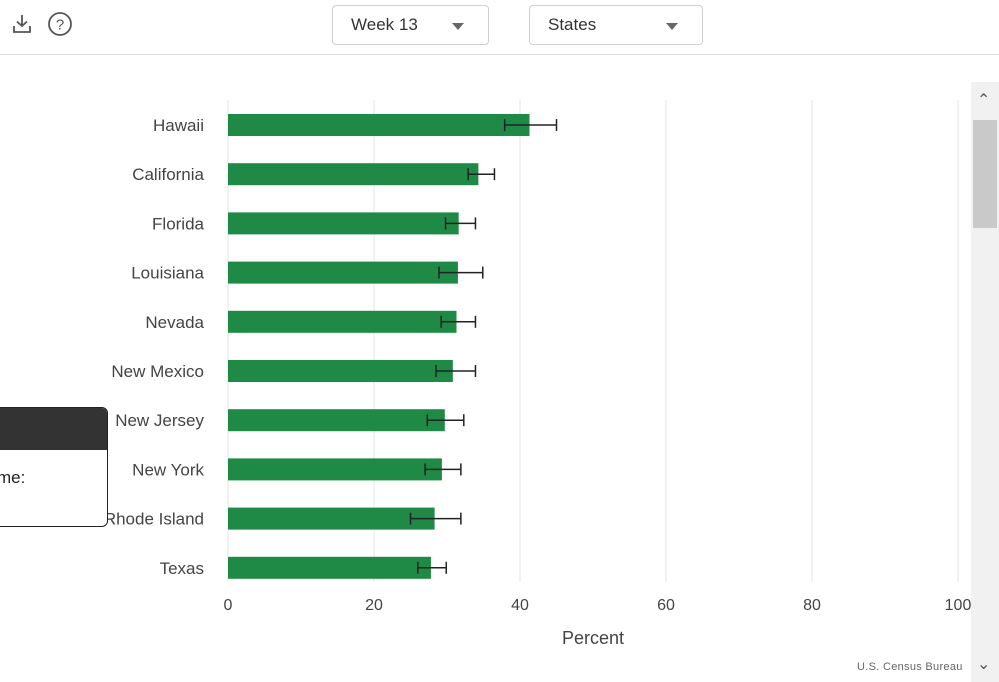 The width and height of the screenshot is (999, 682). Describe the element at coordinates (168, 469) in the screenshot. I see `category-label: New York` at that location.